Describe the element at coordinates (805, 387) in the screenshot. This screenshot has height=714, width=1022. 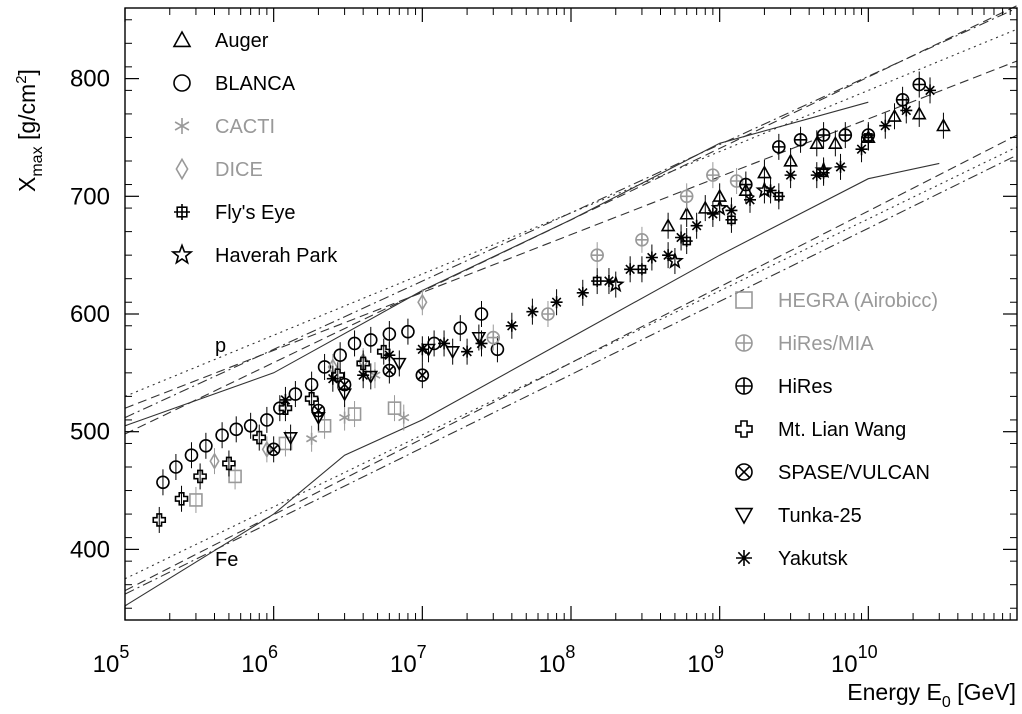
I see `legend-label: HiRes` at that location.